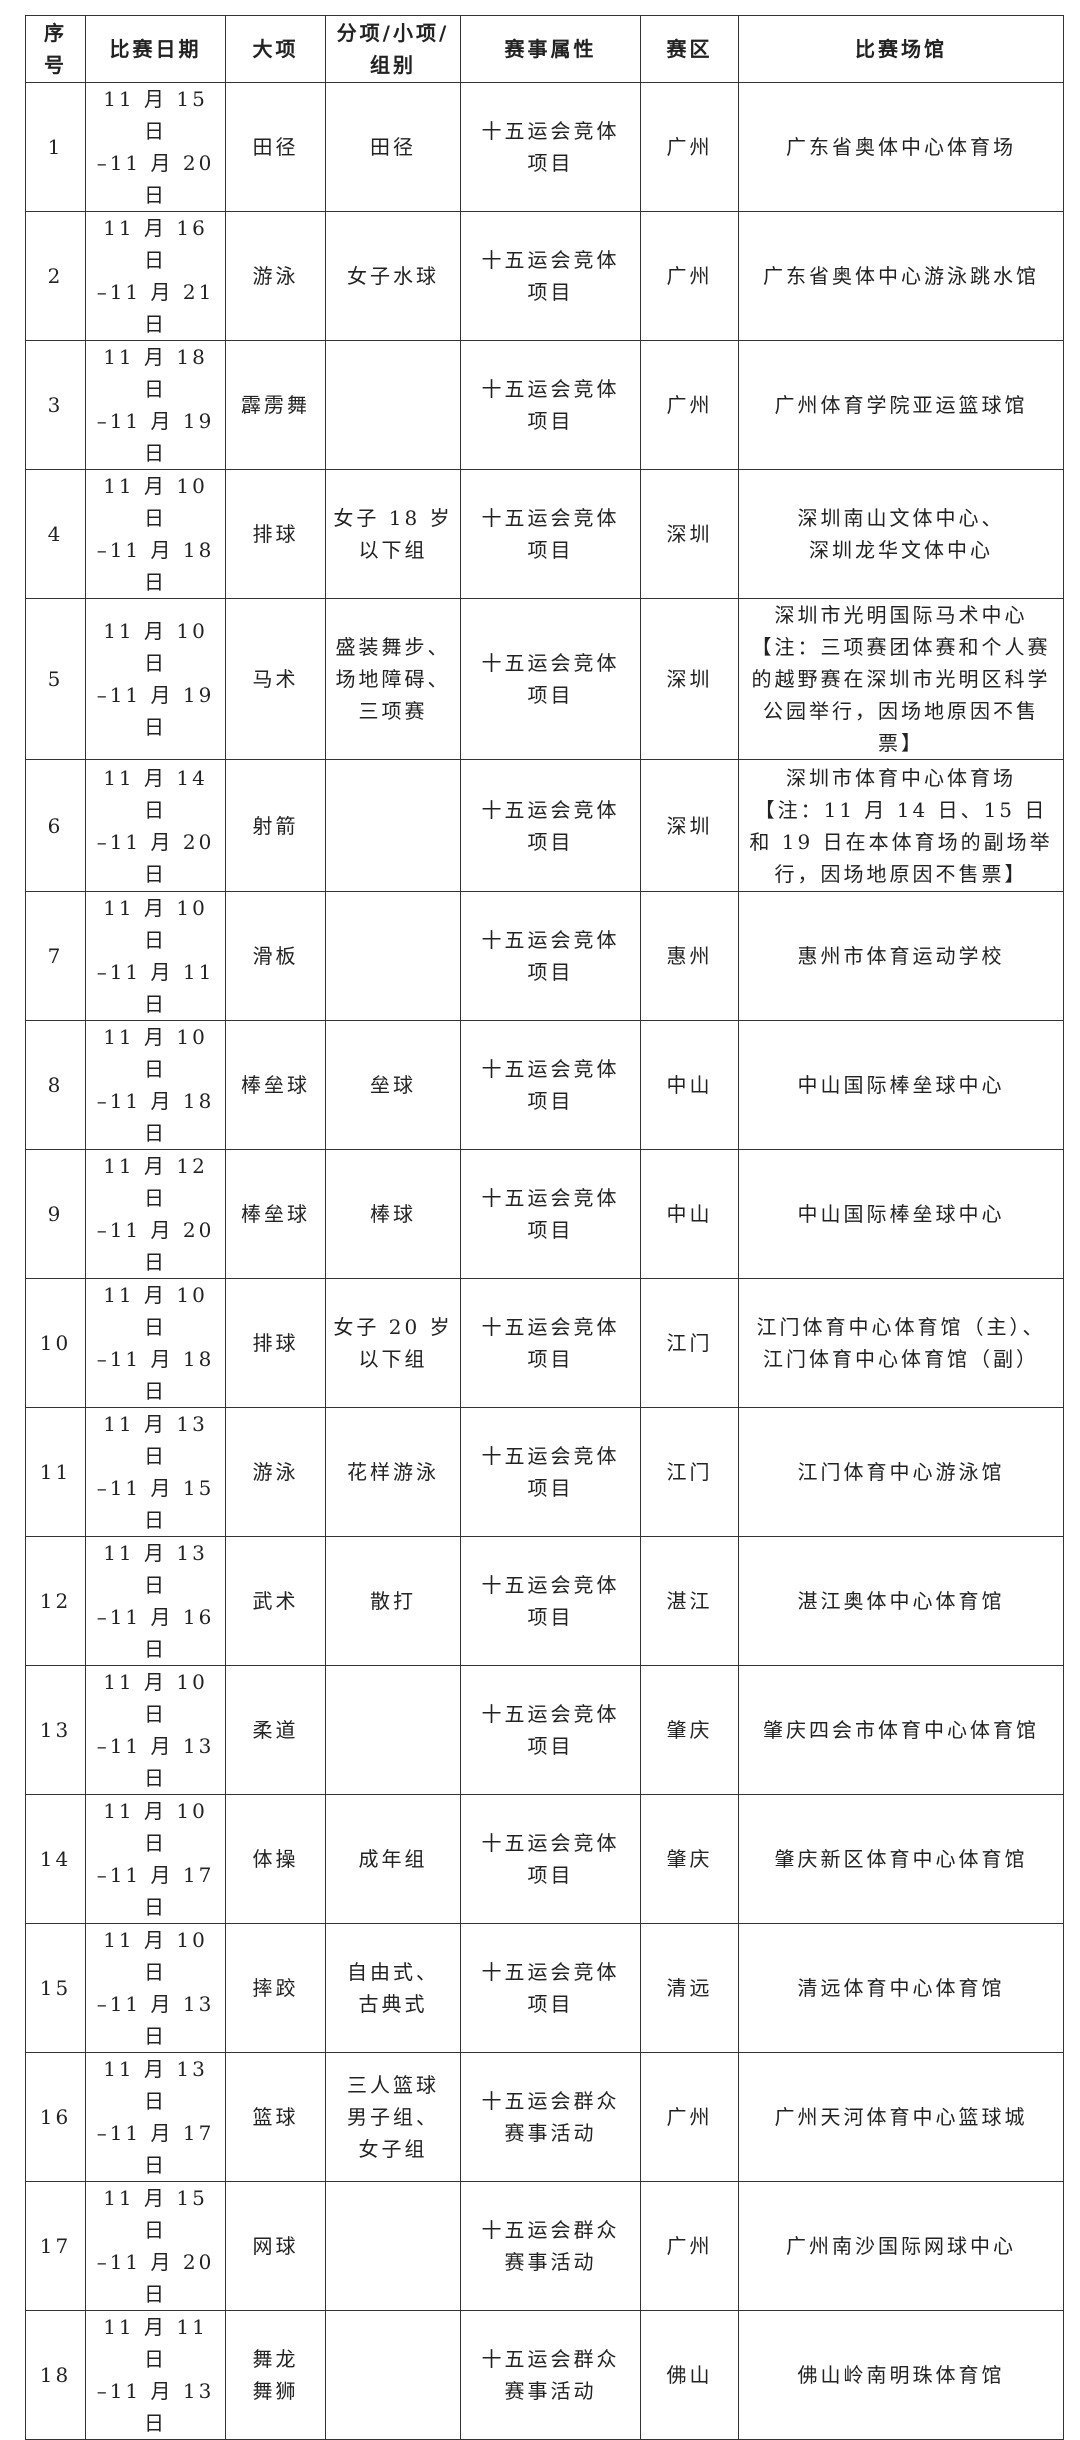 Image resolution: width=1080 pixels, height=2440 pixels. What do you see at coordinates (55, 276) in the screenshot?
I see `cell-index: 2` at bounding box center [55, 276].